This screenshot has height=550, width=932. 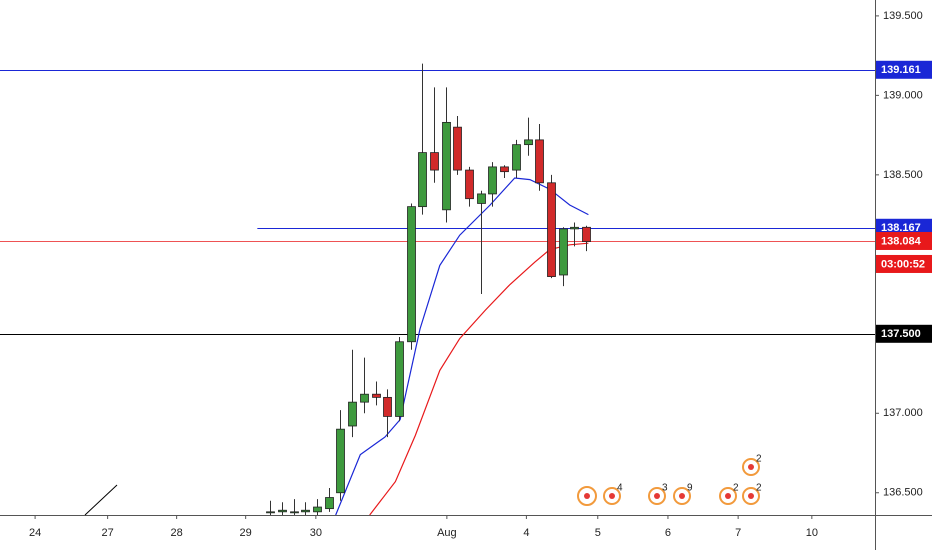 I want to click on x-tick-label: 6, so click(x=668, y=533).